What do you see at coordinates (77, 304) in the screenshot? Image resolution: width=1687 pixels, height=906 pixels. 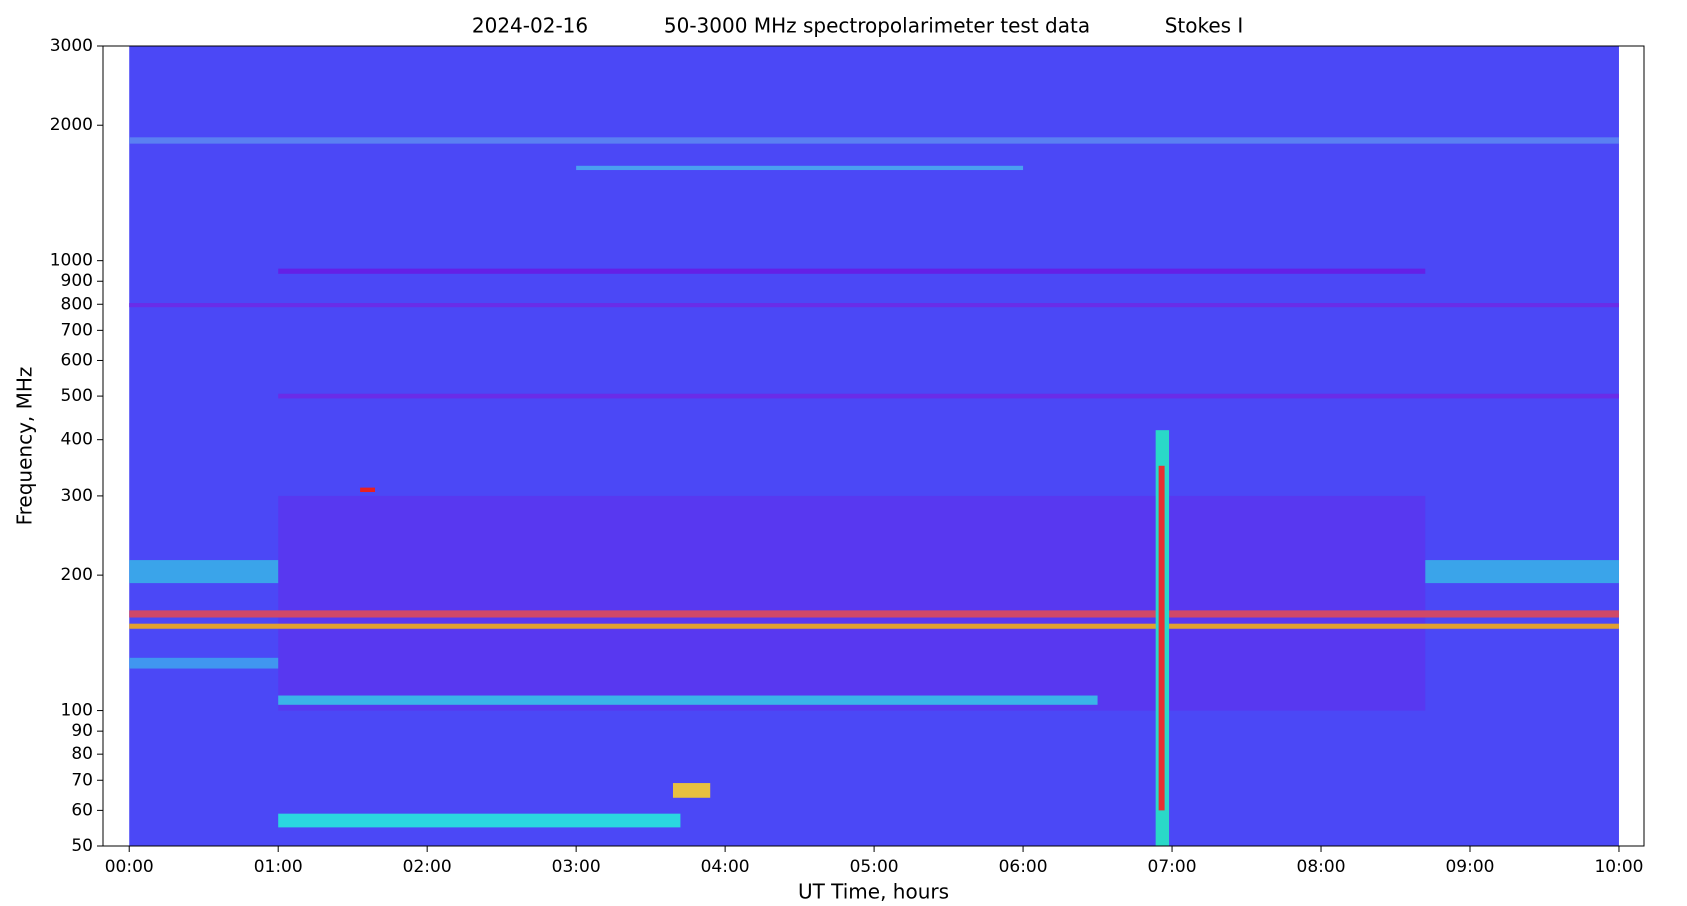 I see `y-tick-label: 800` at bounding box center [77, 304].